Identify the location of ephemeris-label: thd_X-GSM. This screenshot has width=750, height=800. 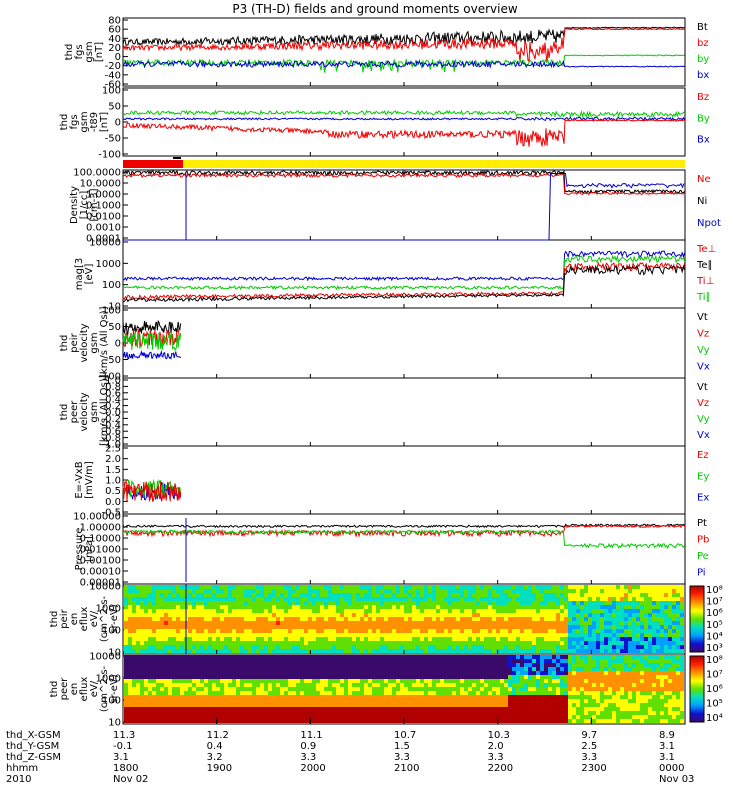
(33, 735).